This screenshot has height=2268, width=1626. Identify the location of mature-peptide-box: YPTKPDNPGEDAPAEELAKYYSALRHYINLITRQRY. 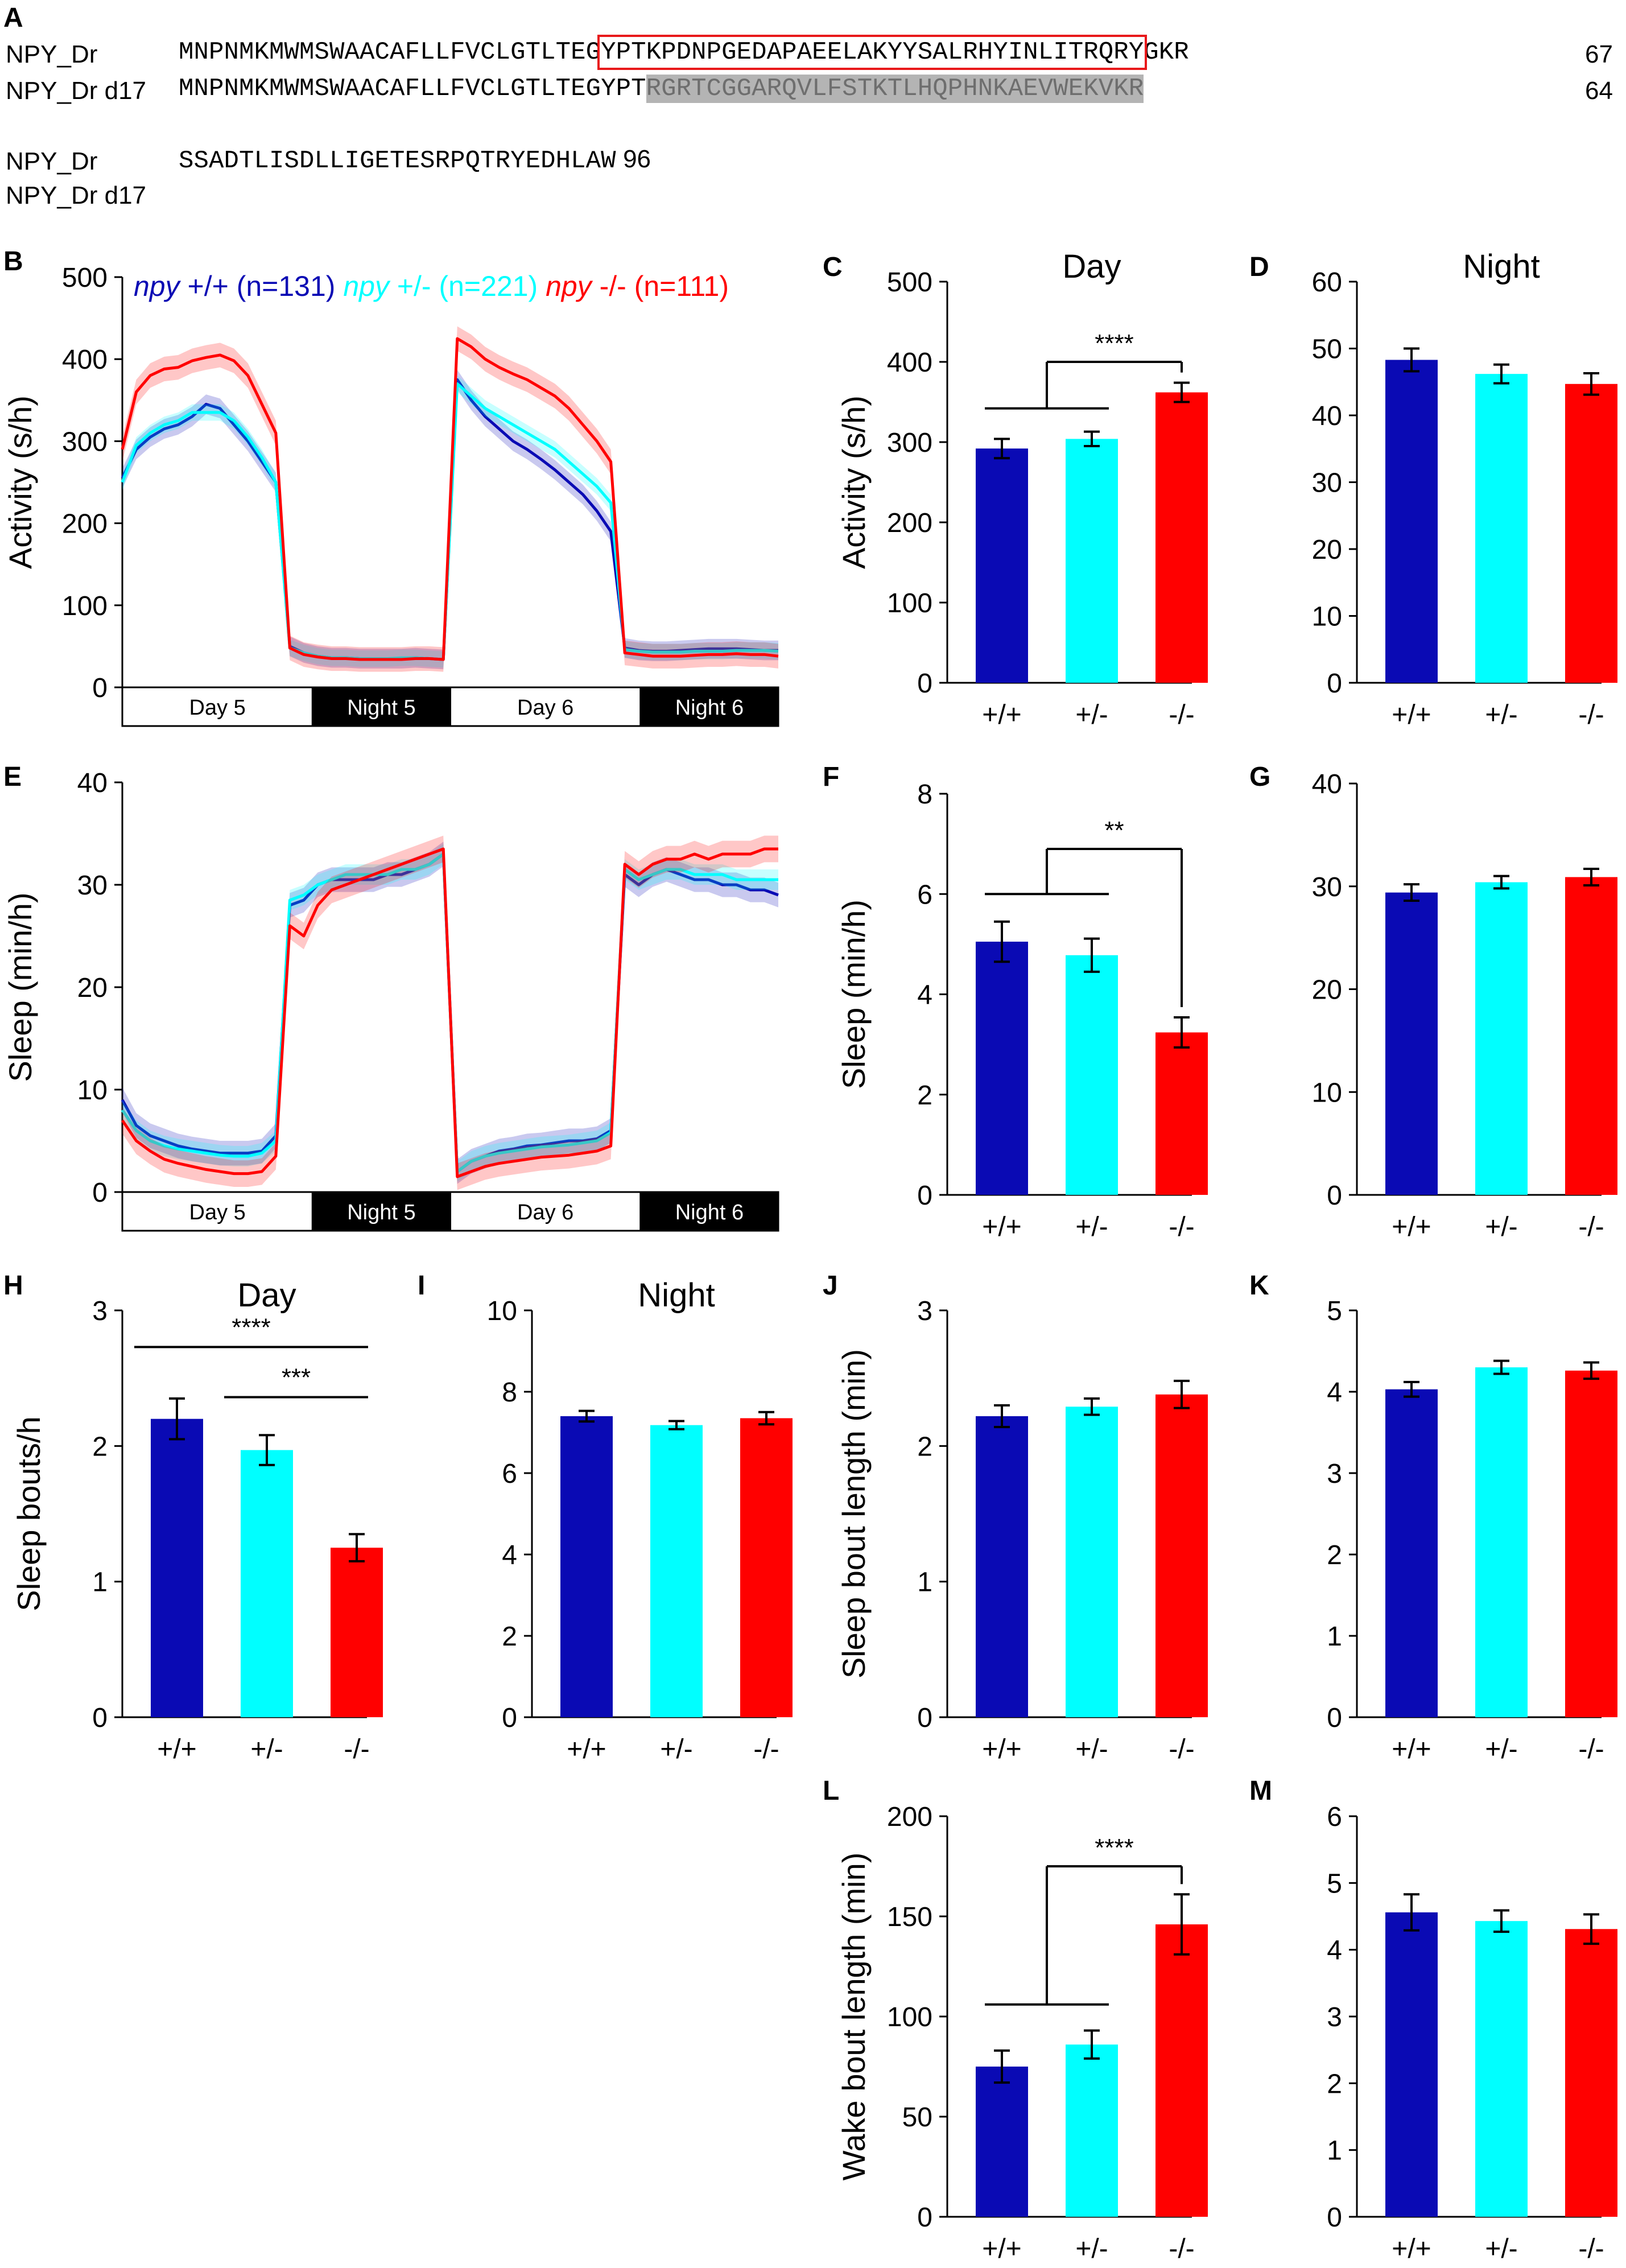
(872, 53).